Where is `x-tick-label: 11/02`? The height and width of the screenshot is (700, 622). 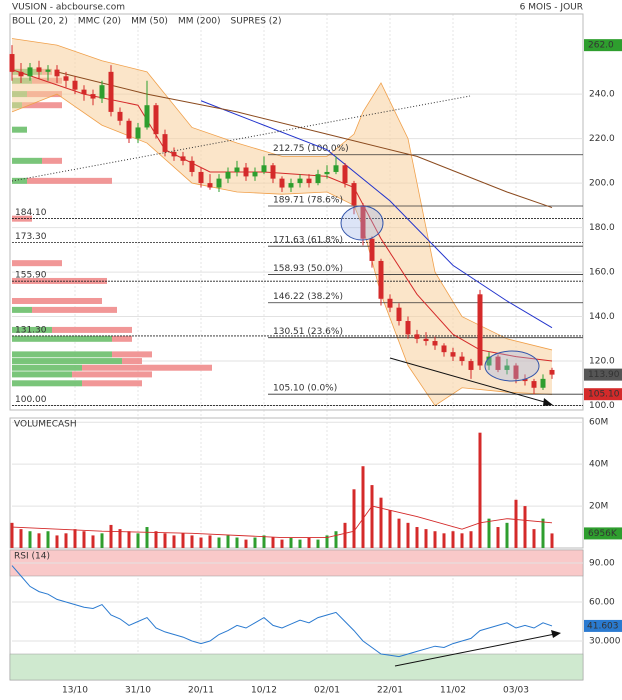 x-tick-label: 11/02 is located at coordinates (453, 691).